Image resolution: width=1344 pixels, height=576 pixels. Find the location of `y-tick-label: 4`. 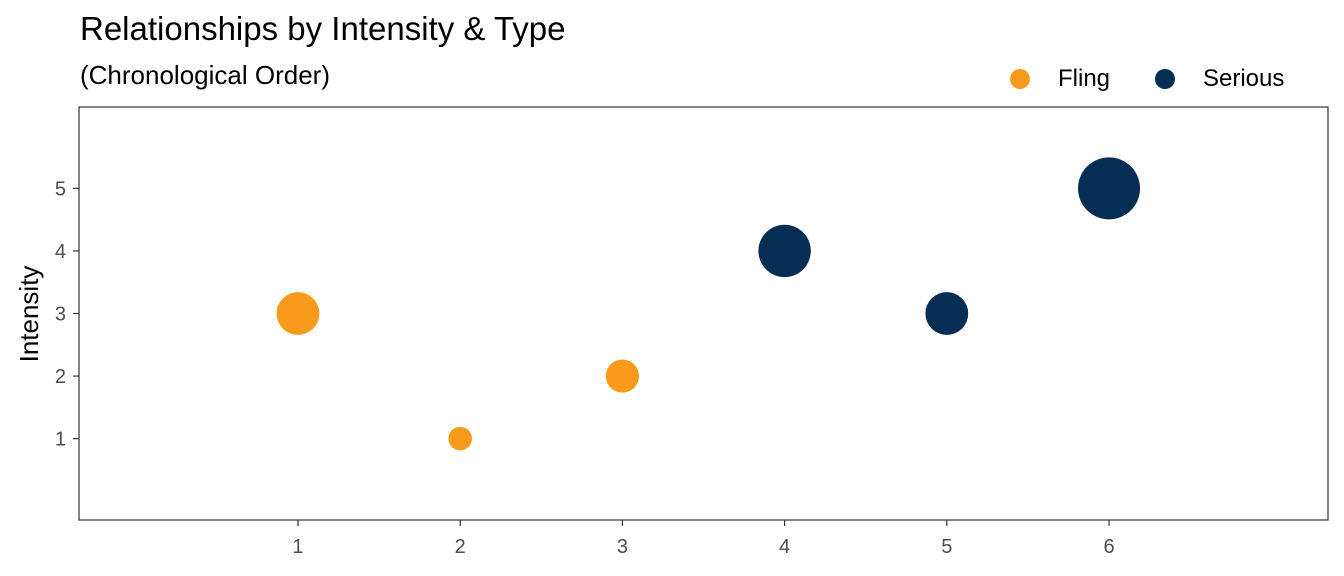

y-tick-label: 4 is located at coordinates (60, 252).